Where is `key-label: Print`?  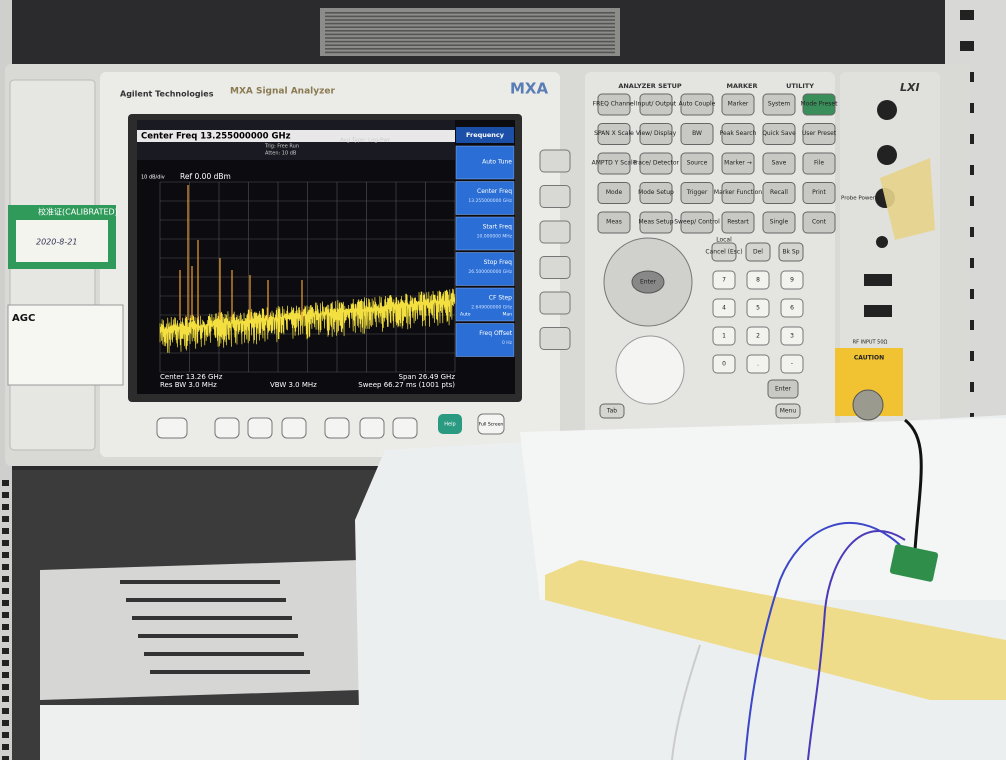
key-label: Print is located at coordinates (819, 192).